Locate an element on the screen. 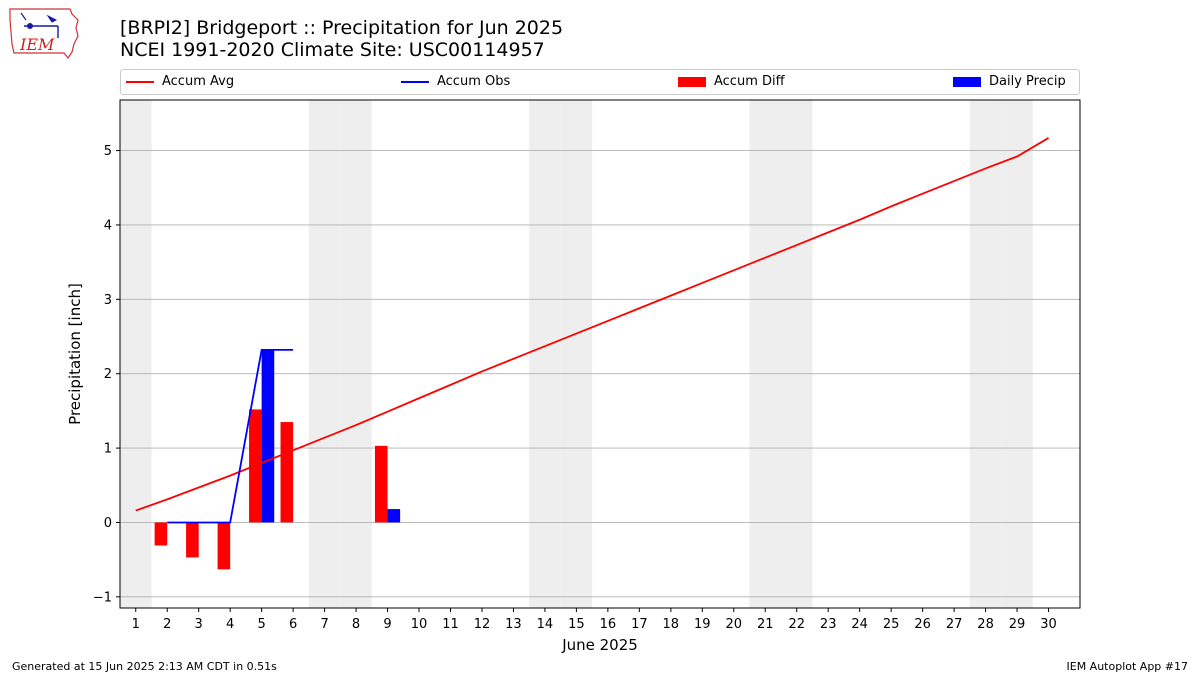  legend-swatch-accum-obs is located at coordinates (415, 82).